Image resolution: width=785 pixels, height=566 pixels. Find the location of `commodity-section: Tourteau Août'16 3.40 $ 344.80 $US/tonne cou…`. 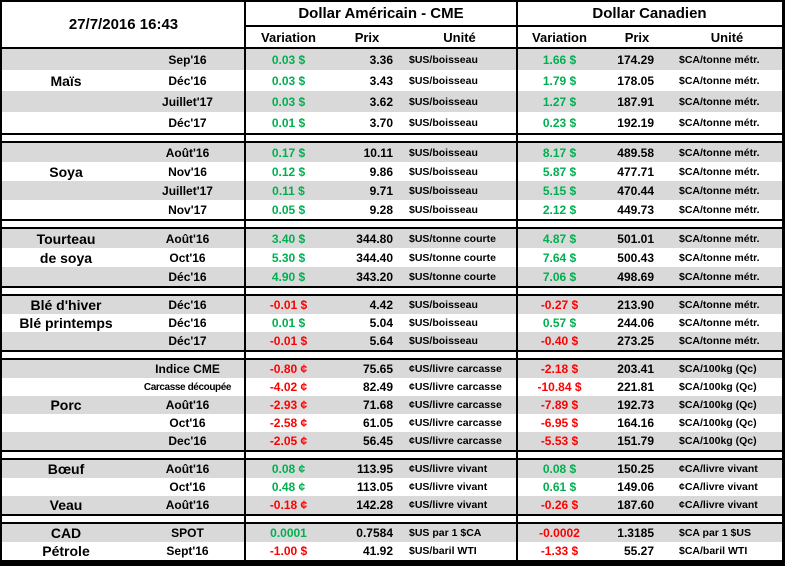

commodity-section: Tourteau Août'16 3.40 $ 344.80 $US/tonne cou… is located at coordinates (392, 257).